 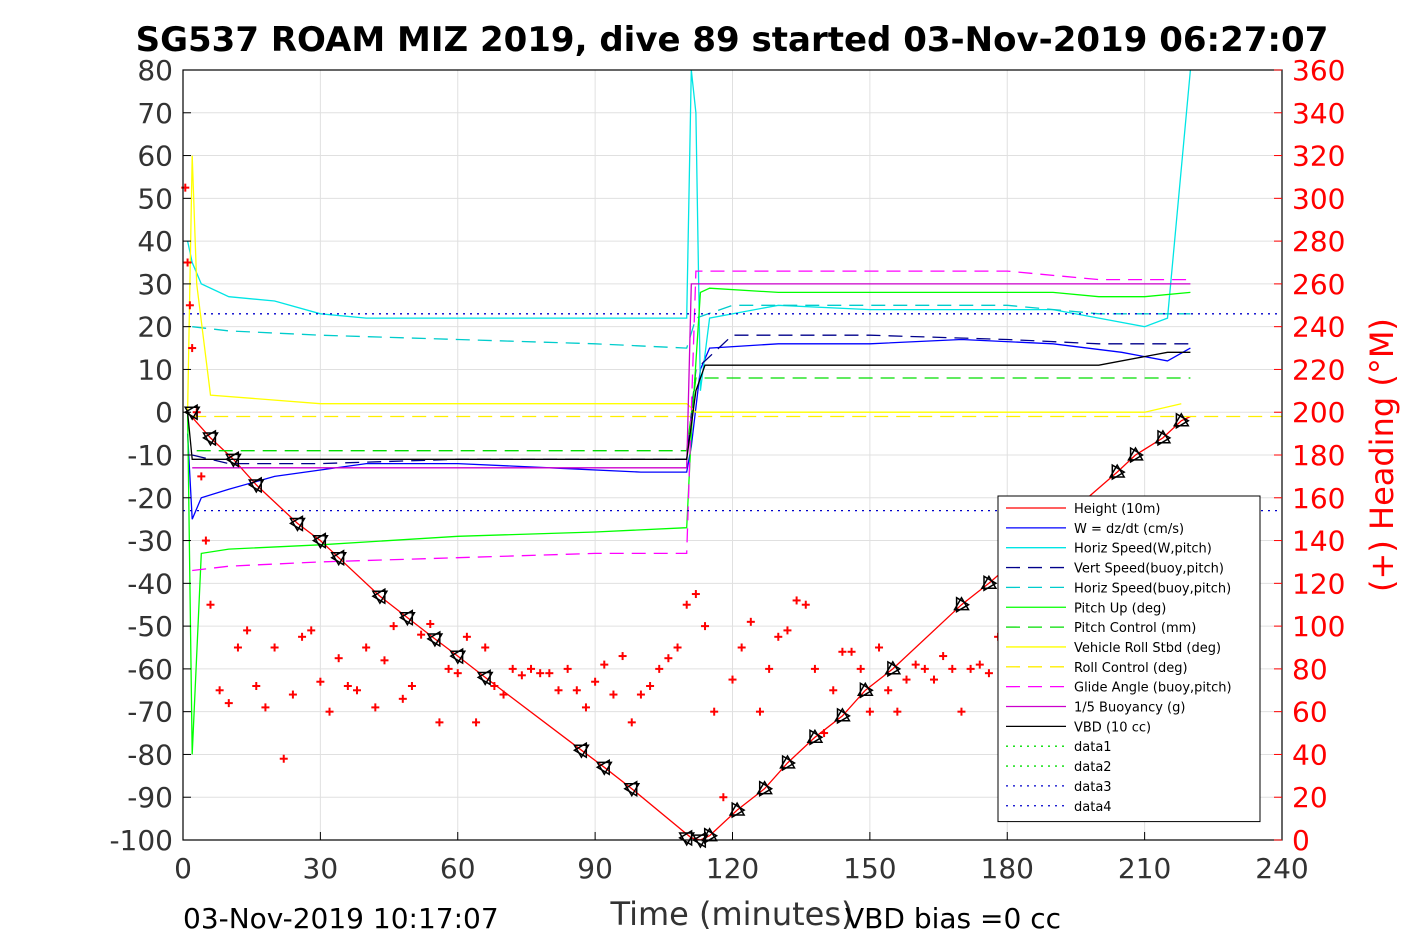 What do you see at coordinates (1310, 712) in the screenshot?
I see `y-right-tick-label: 60` at bounding box center [1310, 712].